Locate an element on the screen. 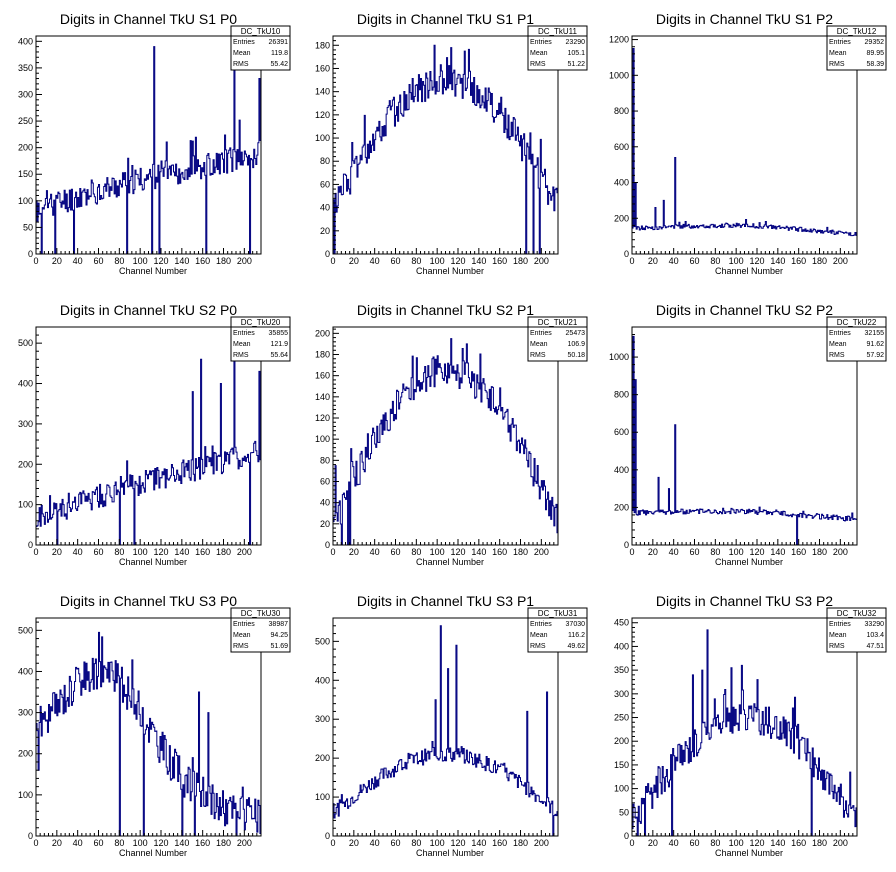  y-tick-label: 40 is located at coordinates (325, 503).